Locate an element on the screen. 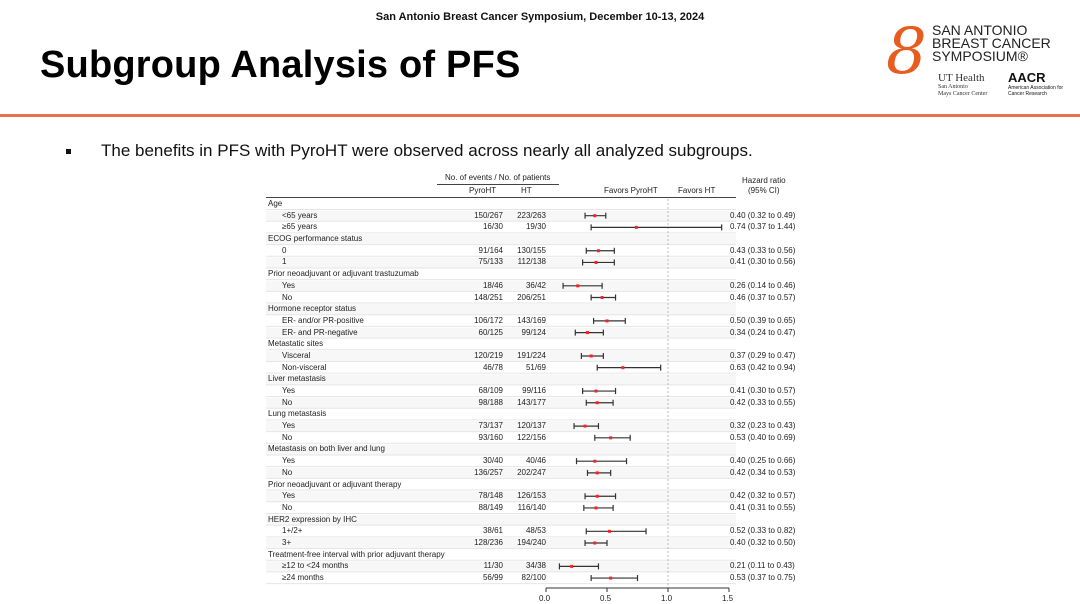  subgroup-heading: Lung metastasis is located at coordinates (297, 414).